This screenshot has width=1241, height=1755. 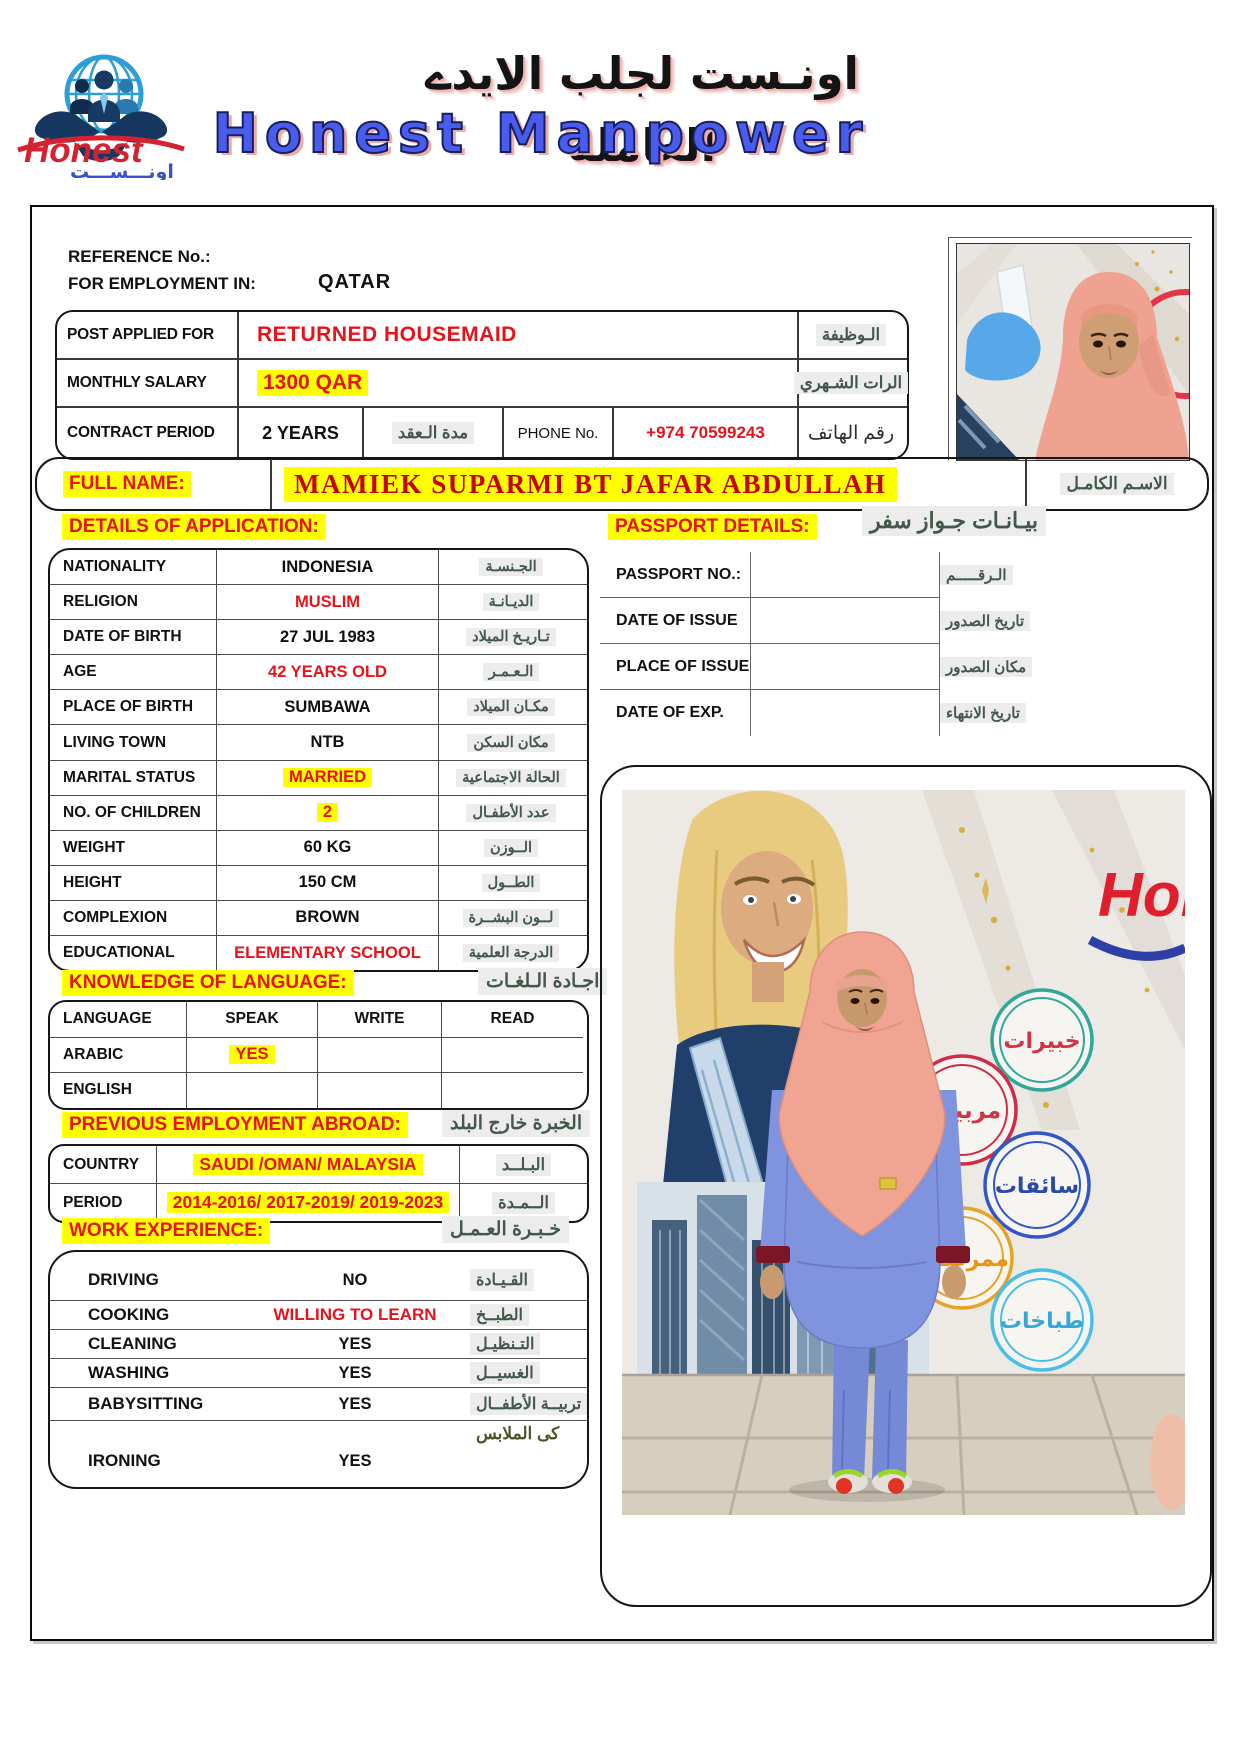 I want to click on phone-value: +974 70599243, so click(x=706, y=433).